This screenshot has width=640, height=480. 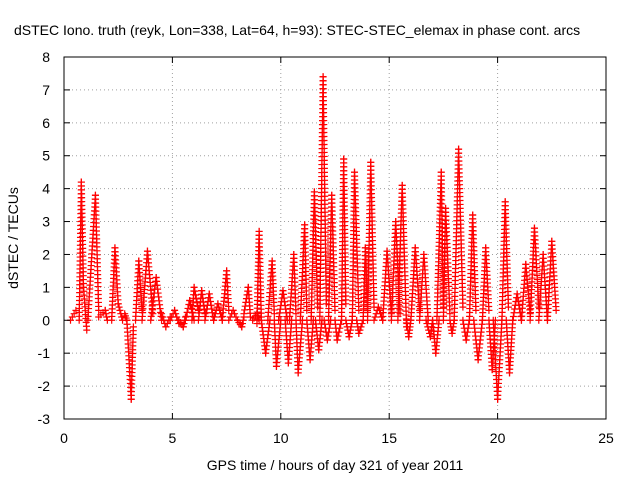 I want to click on x-axis-label: GPS time / hours of day 321 of year 2011, so click(x=335, y=465).